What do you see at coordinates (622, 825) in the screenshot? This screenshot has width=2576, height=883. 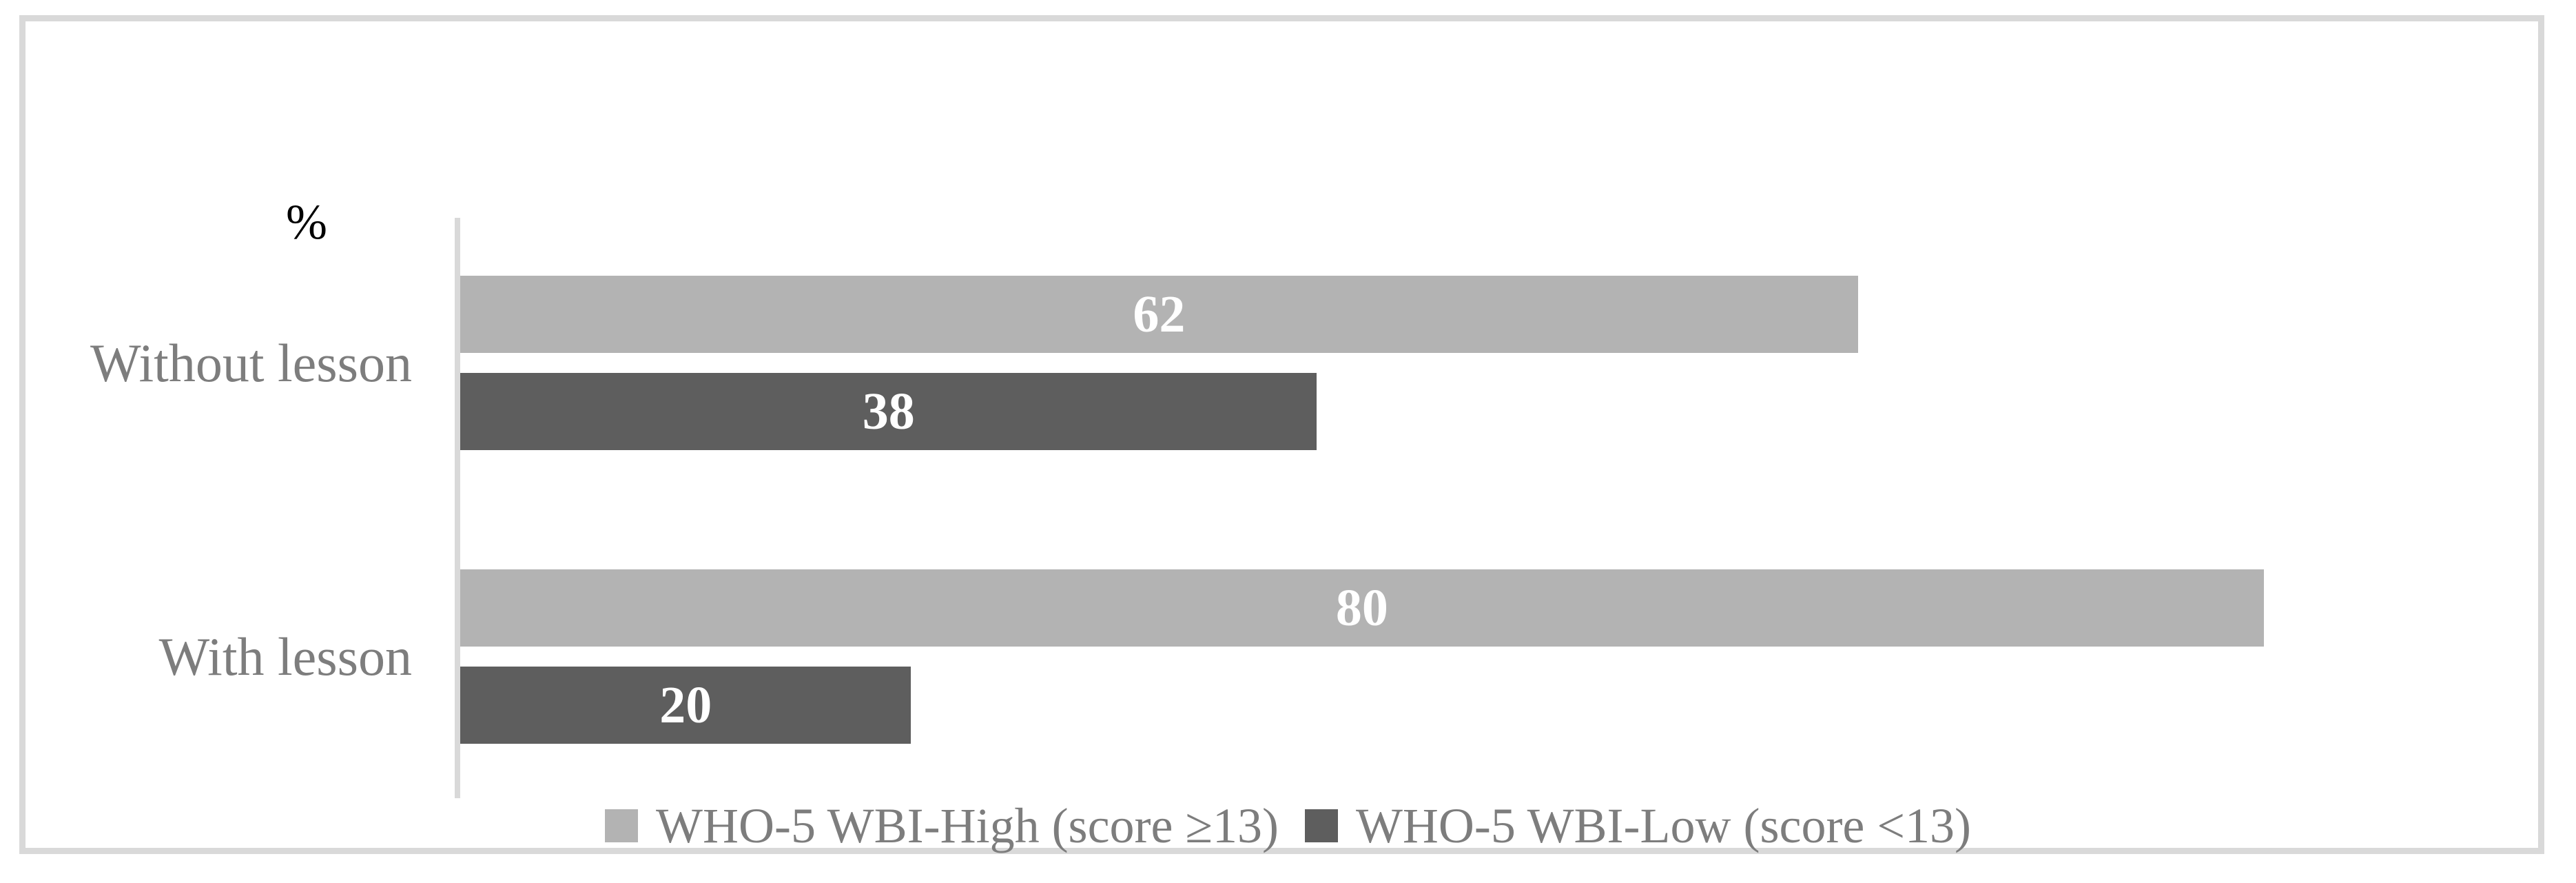 I see `legend-swatch-high-icon` at bounding box center [622, 825].